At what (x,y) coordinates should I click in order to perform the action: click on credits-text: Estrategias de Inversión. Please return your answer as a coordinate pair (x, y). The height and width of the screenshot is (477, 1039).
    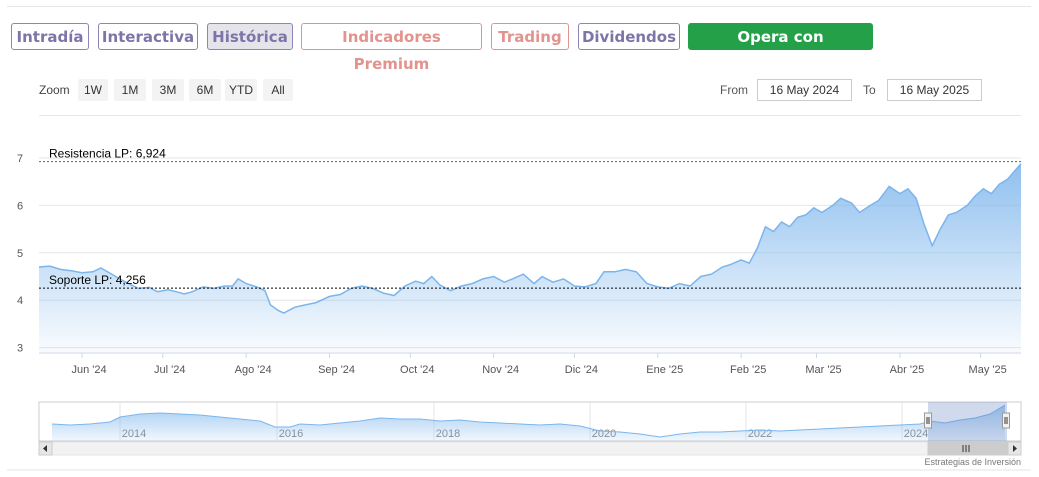
    Looking at the image, I should click on (972, 462).